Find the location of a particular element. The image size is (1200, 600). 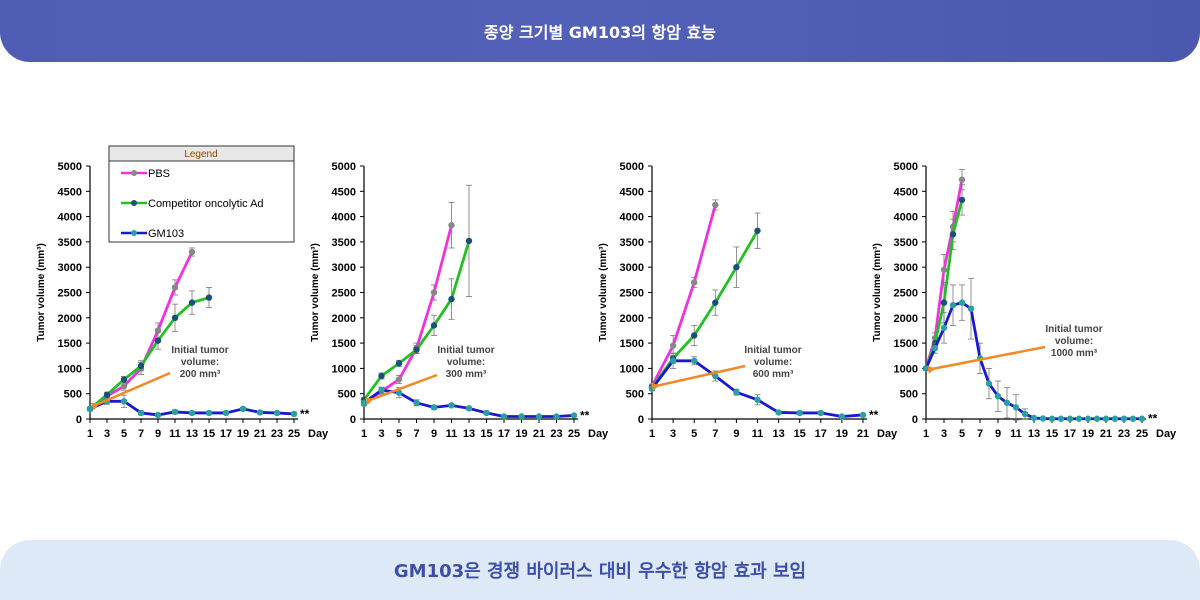

legend-box is located at coordinates (201, 194).